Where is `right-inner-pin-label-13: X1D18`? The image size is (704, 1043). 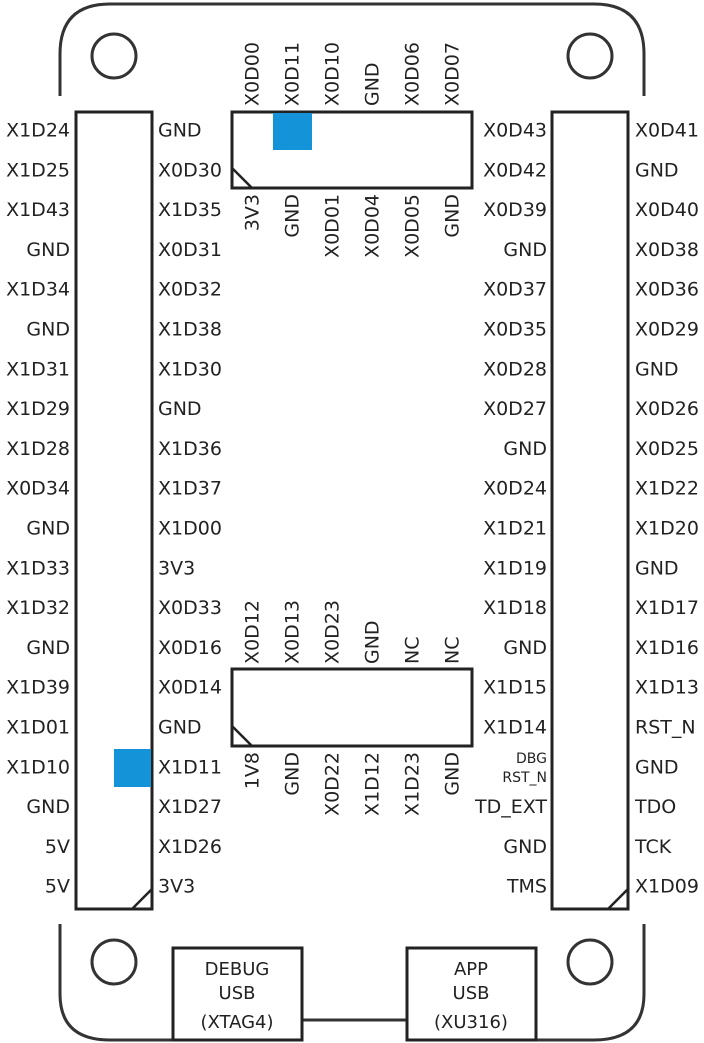
right-inner-pin-label-13: X1D18 is located at coordinates (515, 608).